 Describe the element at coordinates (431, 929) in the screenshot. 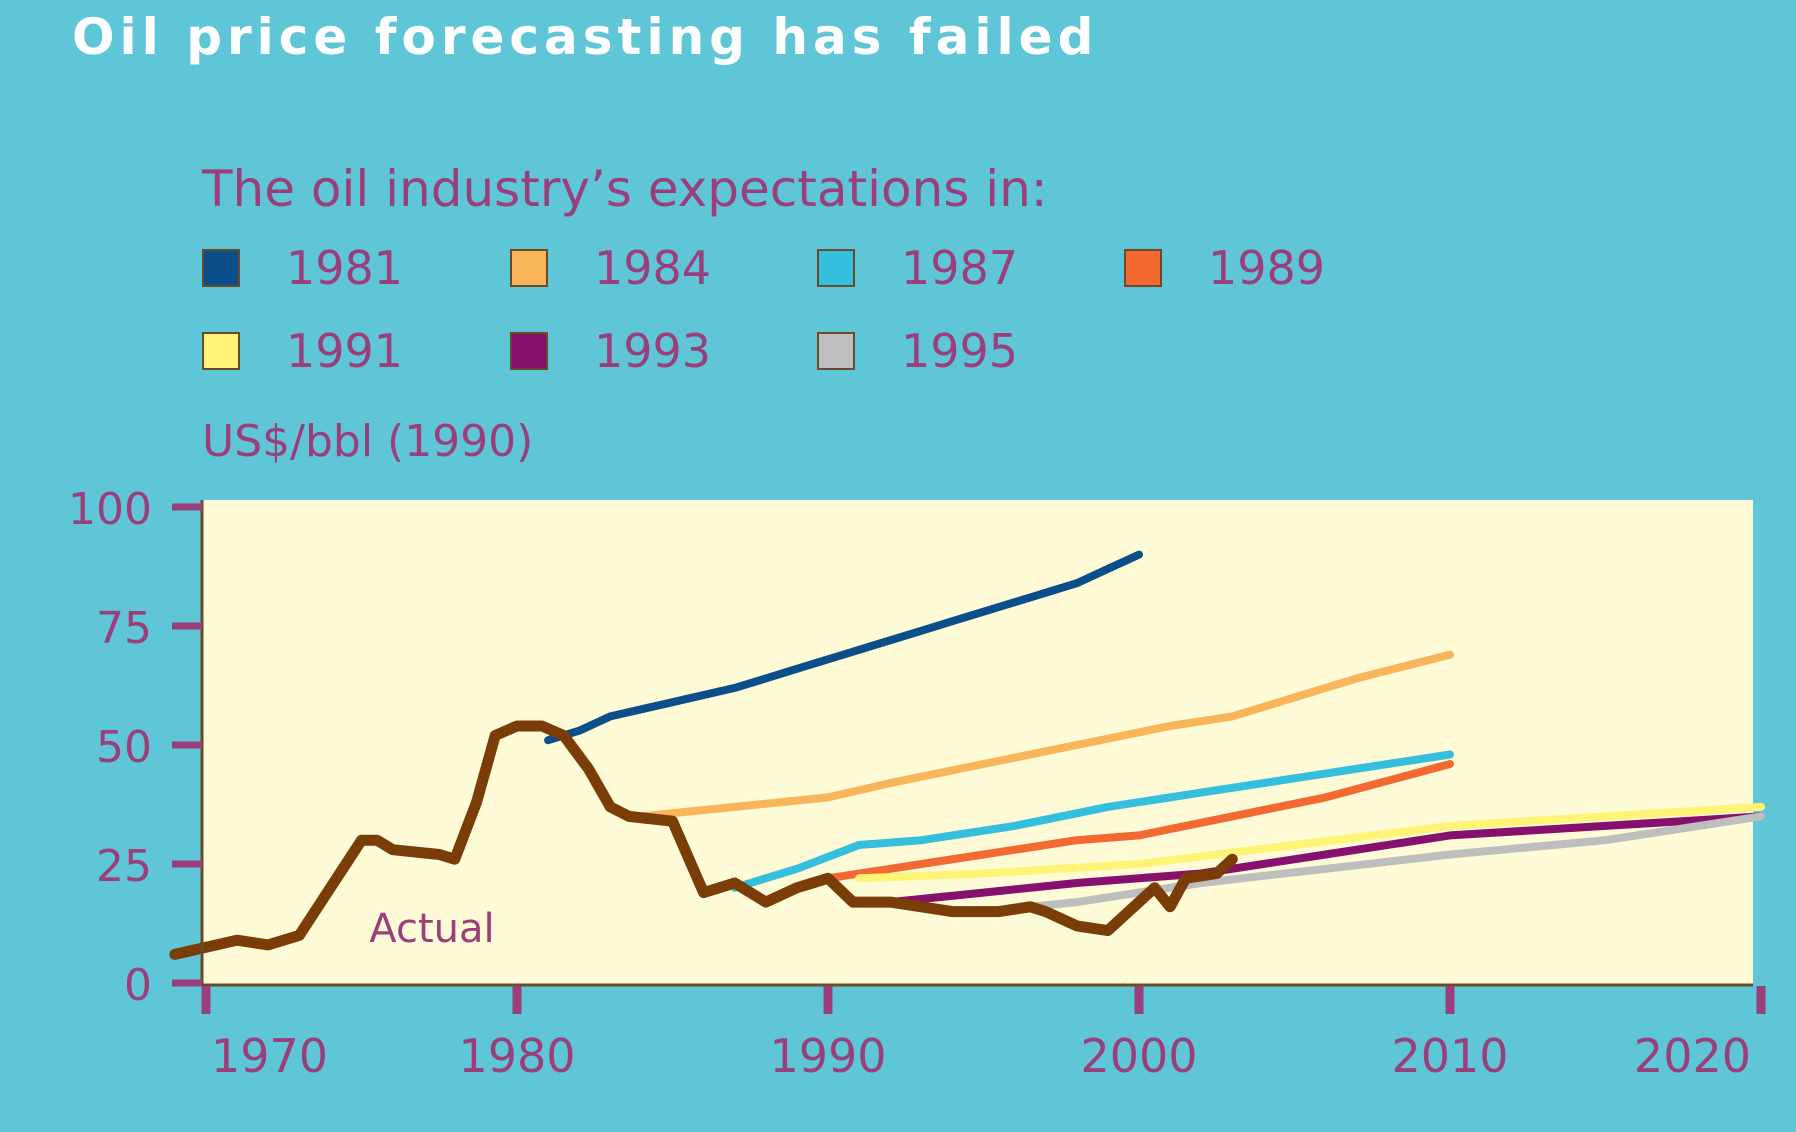

I see `actual-annotation: Actual` at that location.